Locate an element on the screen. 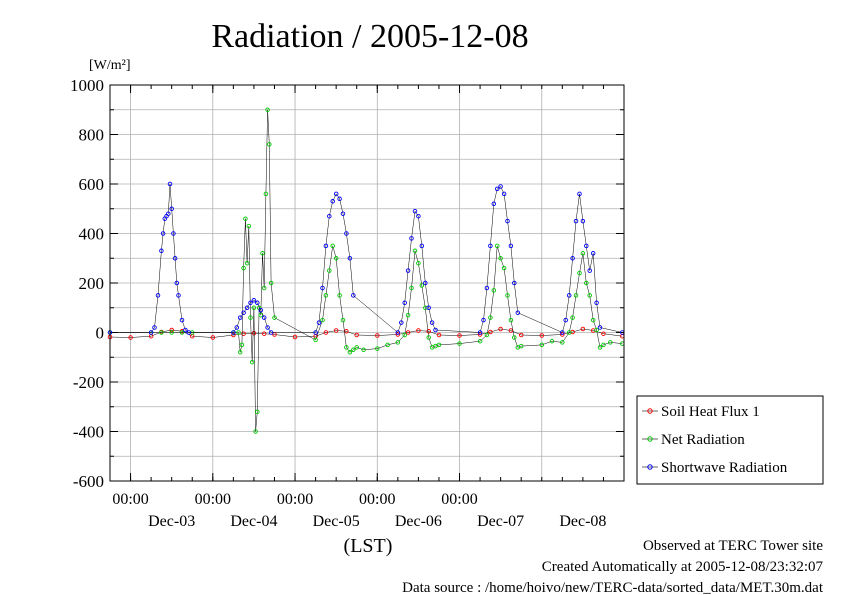 The image size is (842, 595). chart-title: Radiation / 2005-12-08 is located at coordinates (369, 36).